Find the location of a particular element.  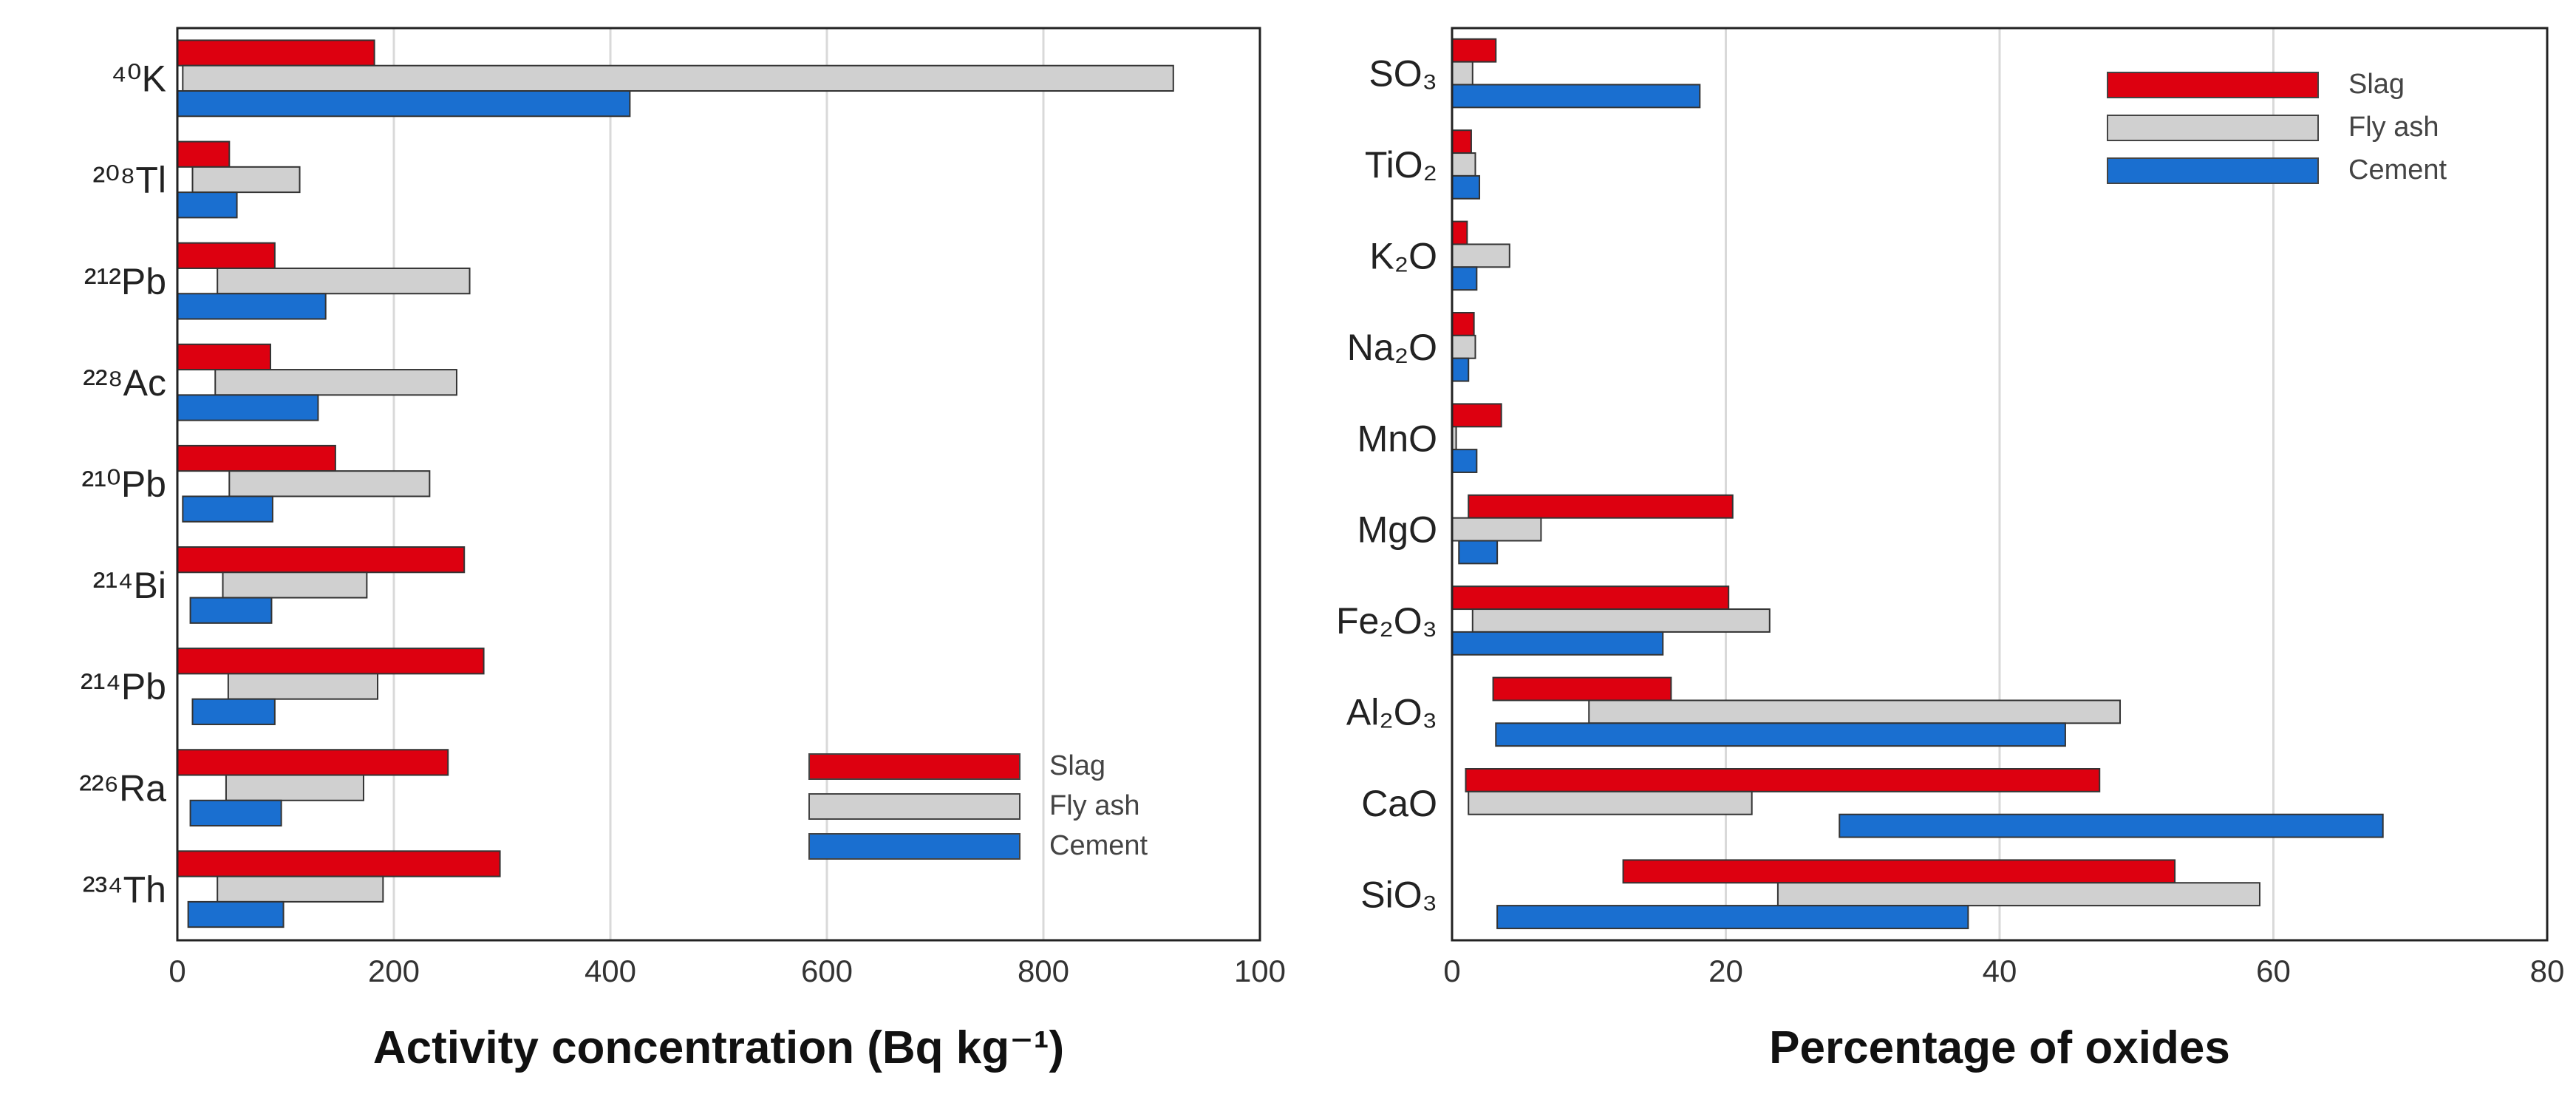

category-label: ²¹²Pb is located at coordinates (125, 282).